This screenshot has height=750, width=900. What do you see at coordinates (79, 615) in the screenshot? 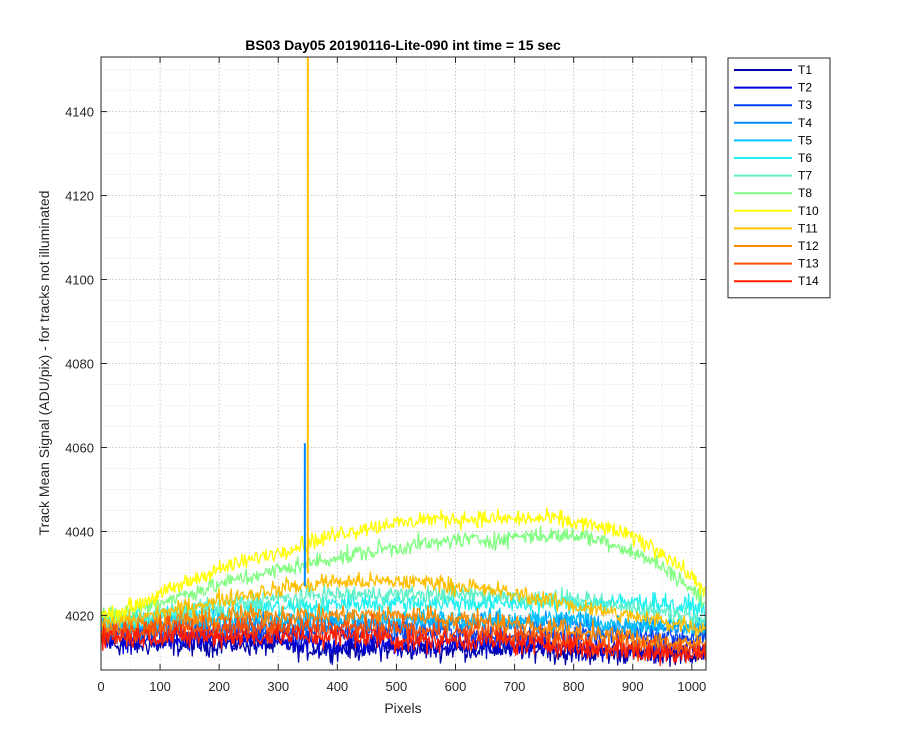
I see `y-tick-label: 4020` at bounding box center [79, 615].